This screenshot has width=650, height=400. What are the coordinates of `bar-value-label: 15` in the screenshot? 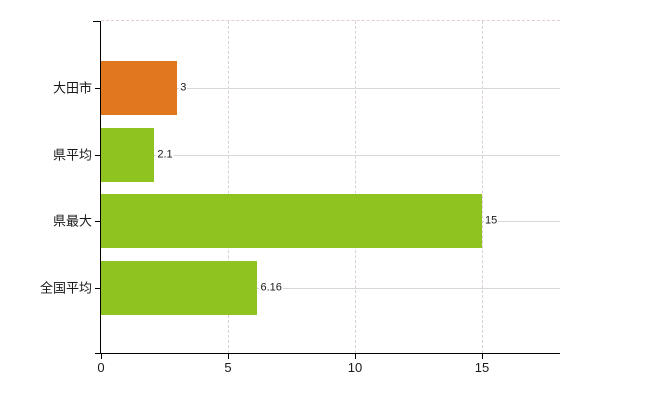 It's located at (491, 221).